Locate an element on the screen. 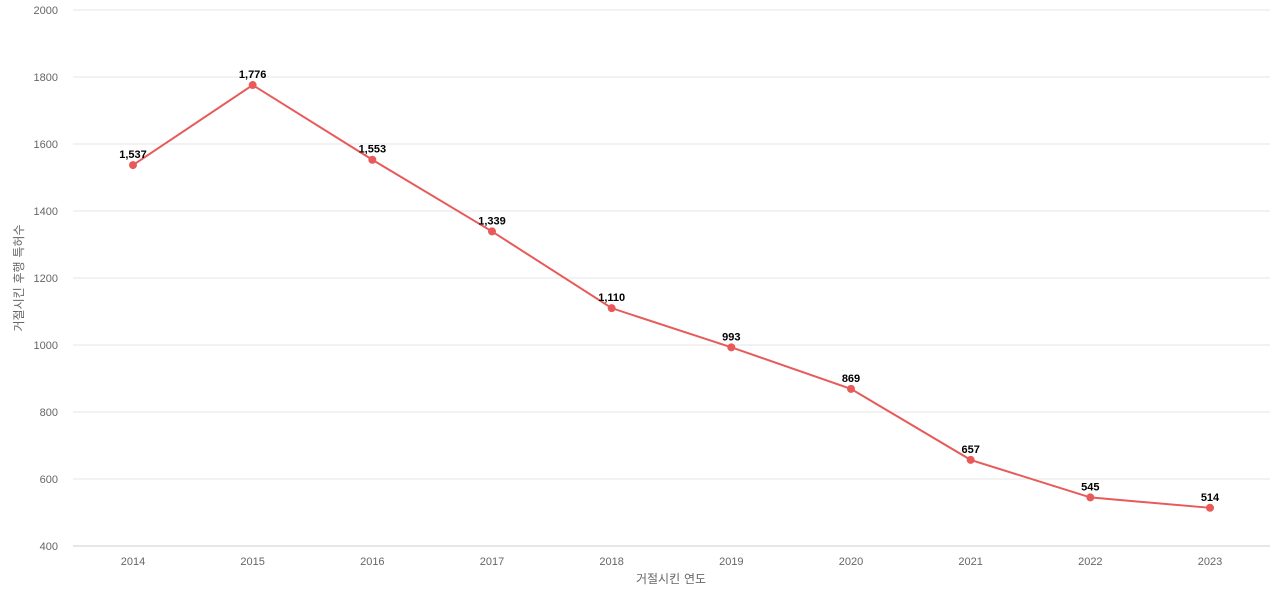 The width and height of the screenshot is (1280, 600). data-label: 1,776 is located at coordinates (253, 75).